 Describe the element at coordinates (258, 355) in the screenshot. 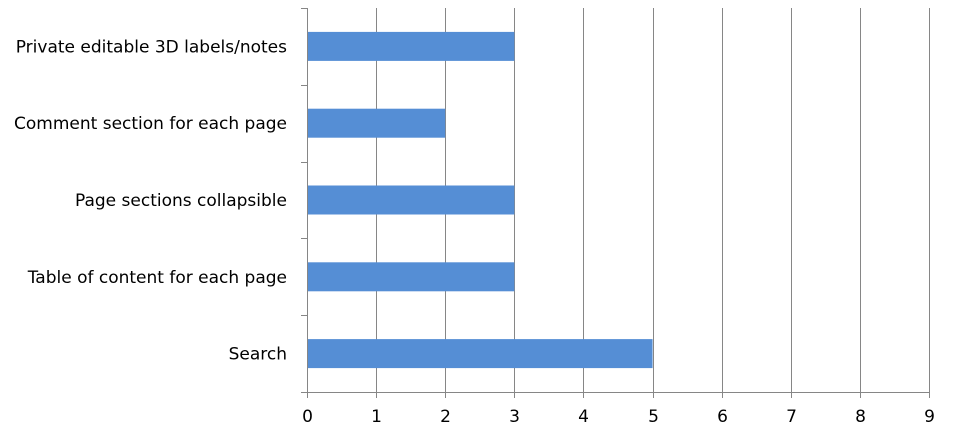

I see `category-label: Search` at that location.